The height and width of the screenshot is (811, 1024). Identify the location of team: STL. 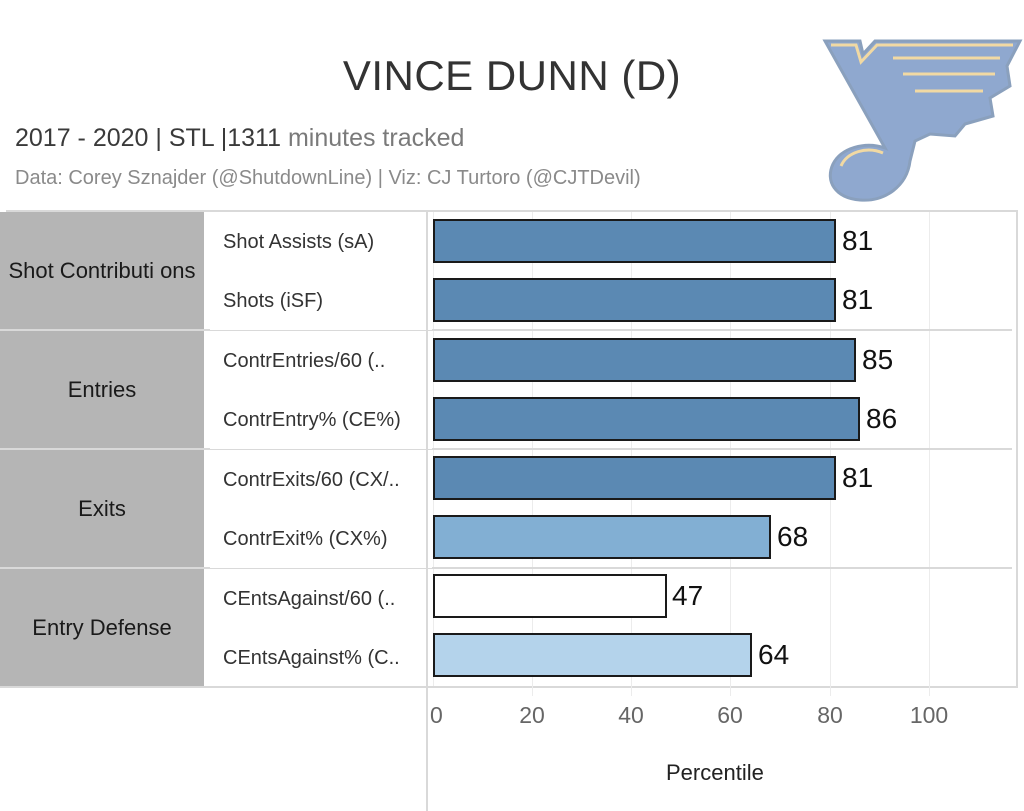
(191, 138).